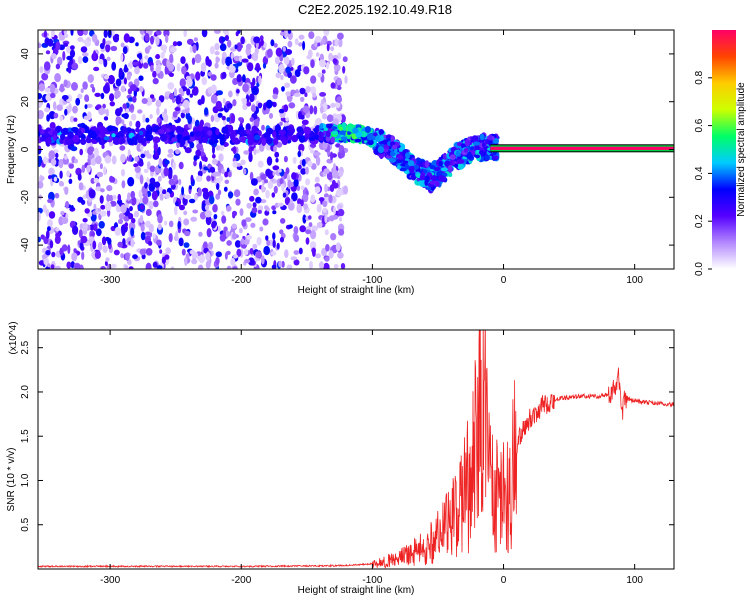 This screenshot has height=600, width=750. Describe the element at coordinates (25, 244) in the screenshot. I see `y-tick-label: -40` at that location.